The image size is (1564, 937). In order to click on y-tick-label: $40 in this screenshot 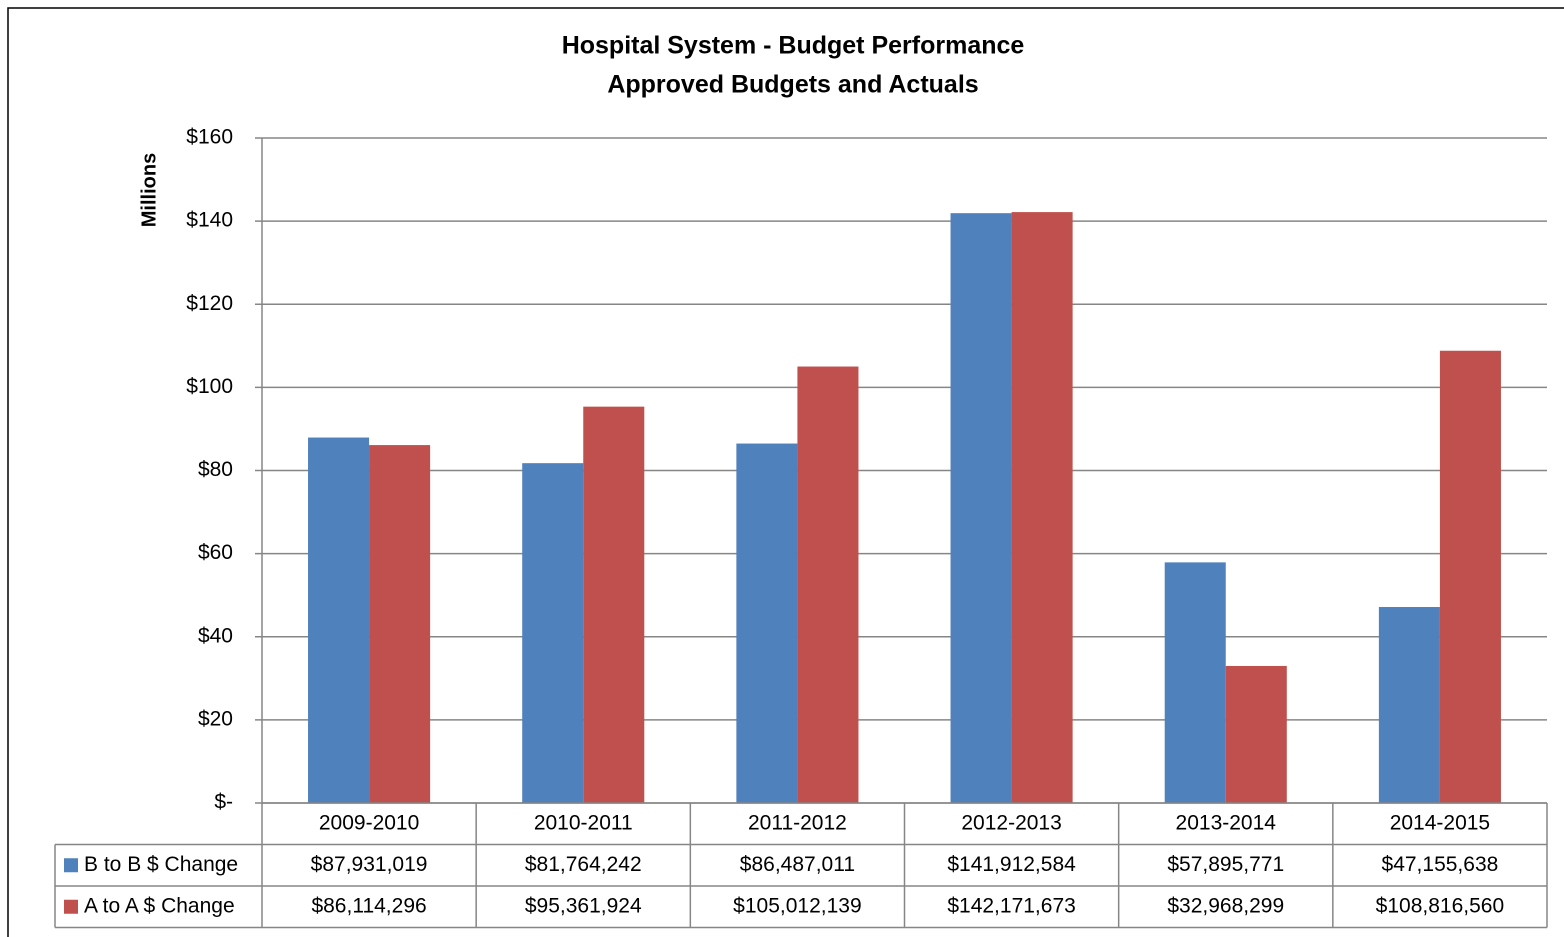, I will do `click(215, 635)`.